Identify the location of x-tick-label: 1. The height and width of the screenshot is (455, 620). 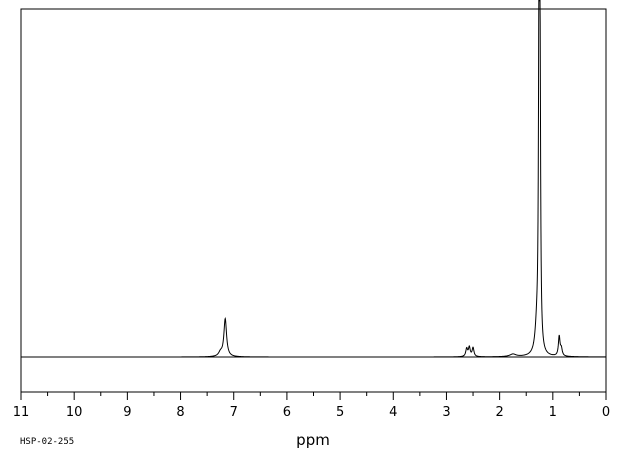
(553, 412).